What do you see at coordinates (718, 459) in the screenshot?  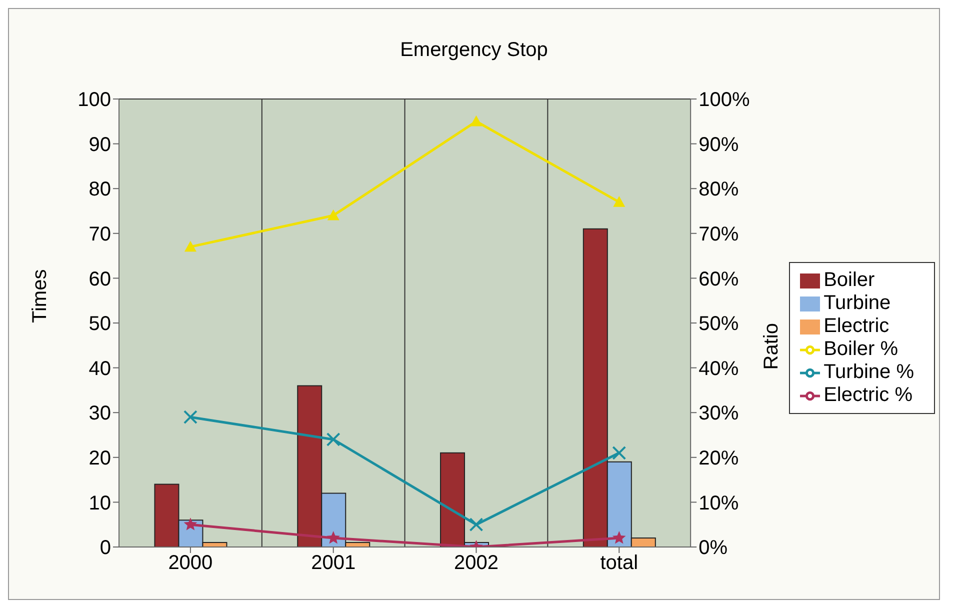 I see `y2-tick-label: 20%` at bounding box center [718, 459].